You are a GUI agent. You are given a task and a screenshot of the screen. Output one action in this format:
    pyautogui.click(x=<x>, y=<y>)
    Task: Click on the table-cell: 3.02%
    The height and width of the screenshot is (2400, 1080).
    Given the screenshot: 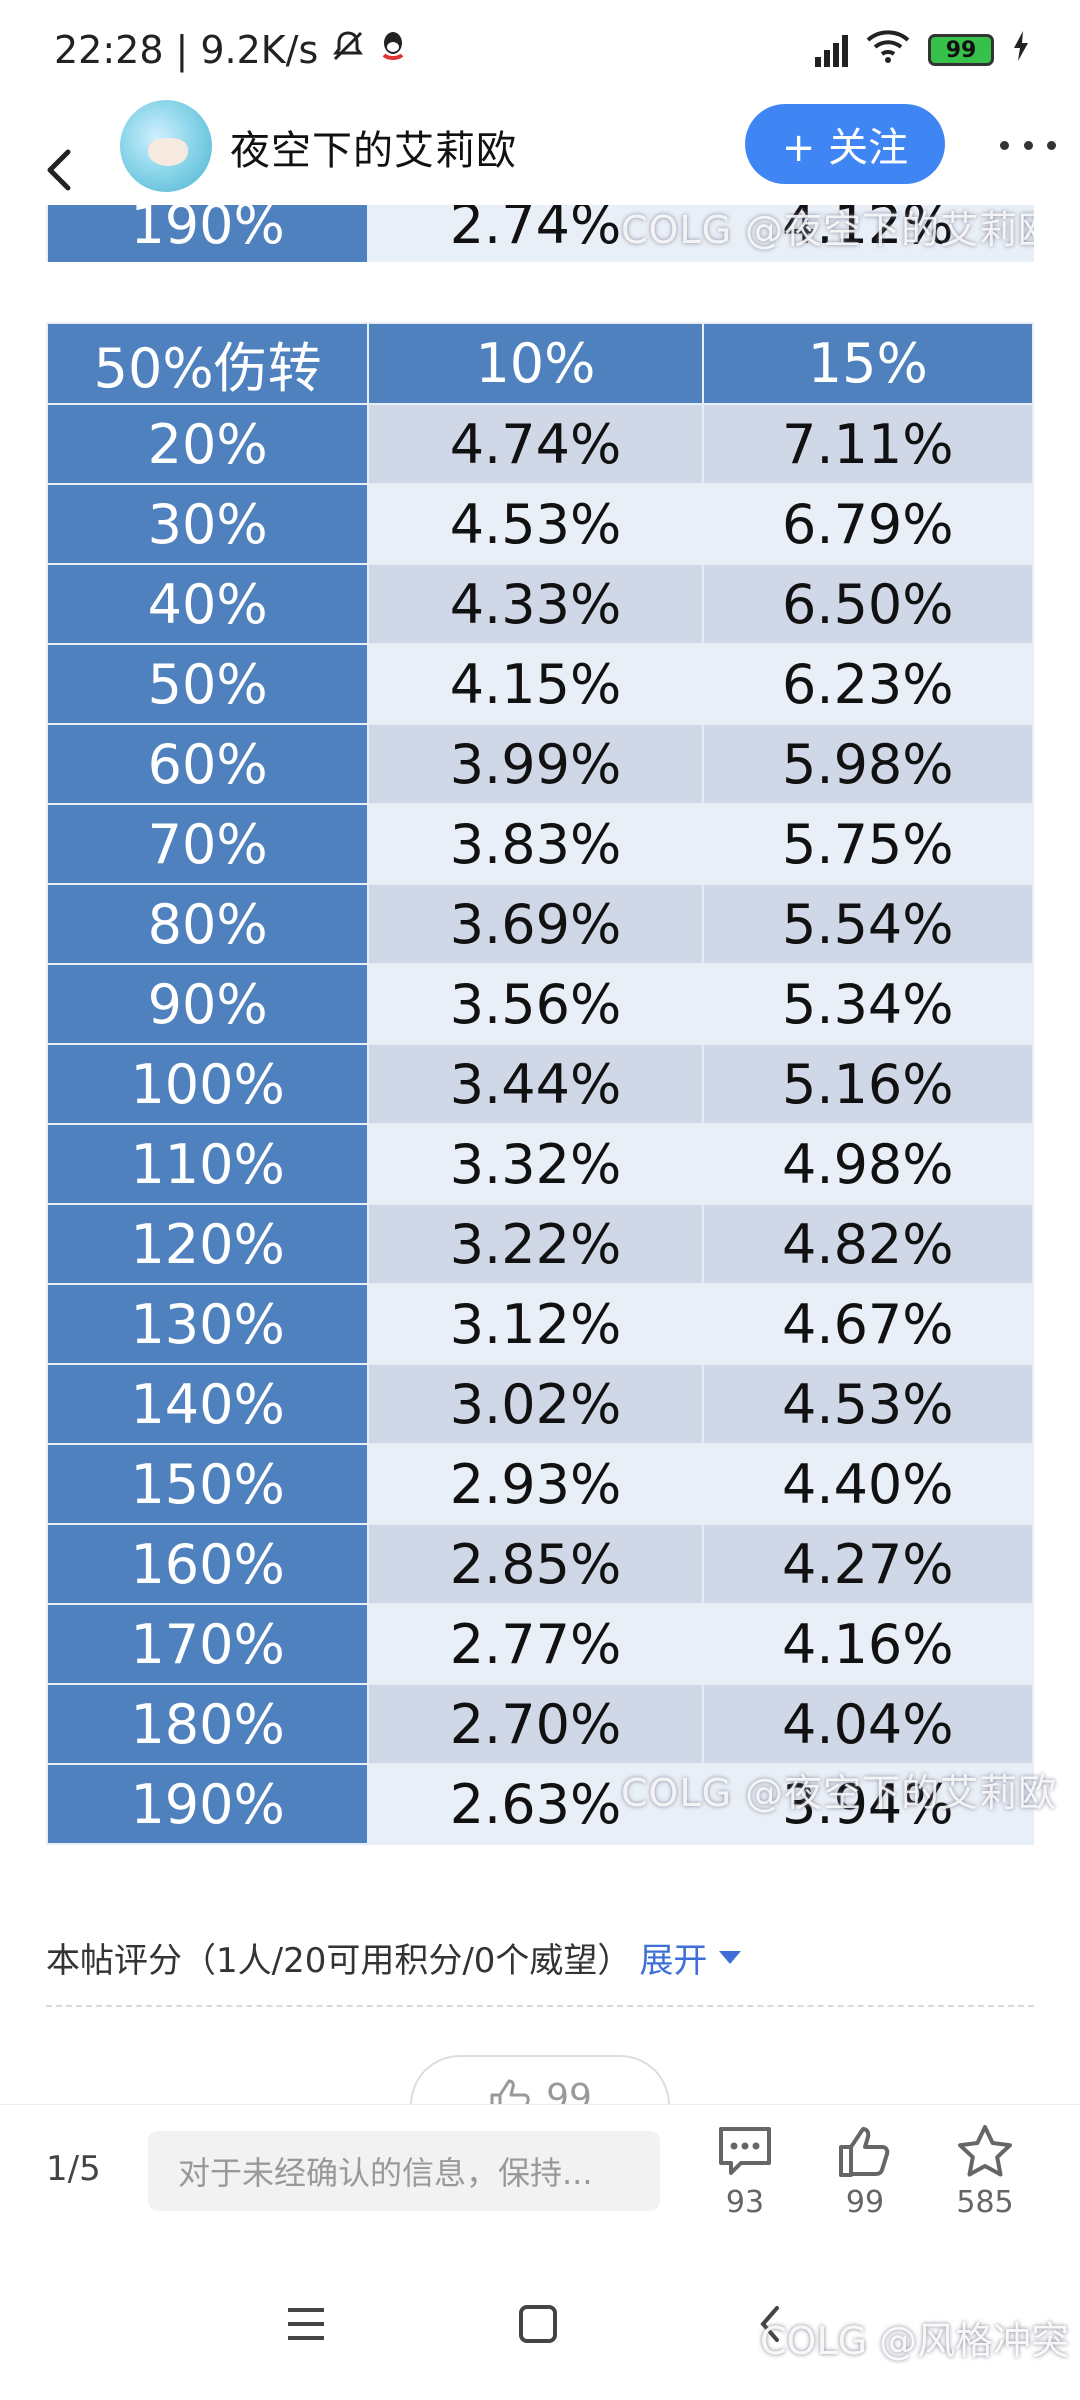 What is the action you would take?
    pyautogui.click(x=535, y=1404)
    